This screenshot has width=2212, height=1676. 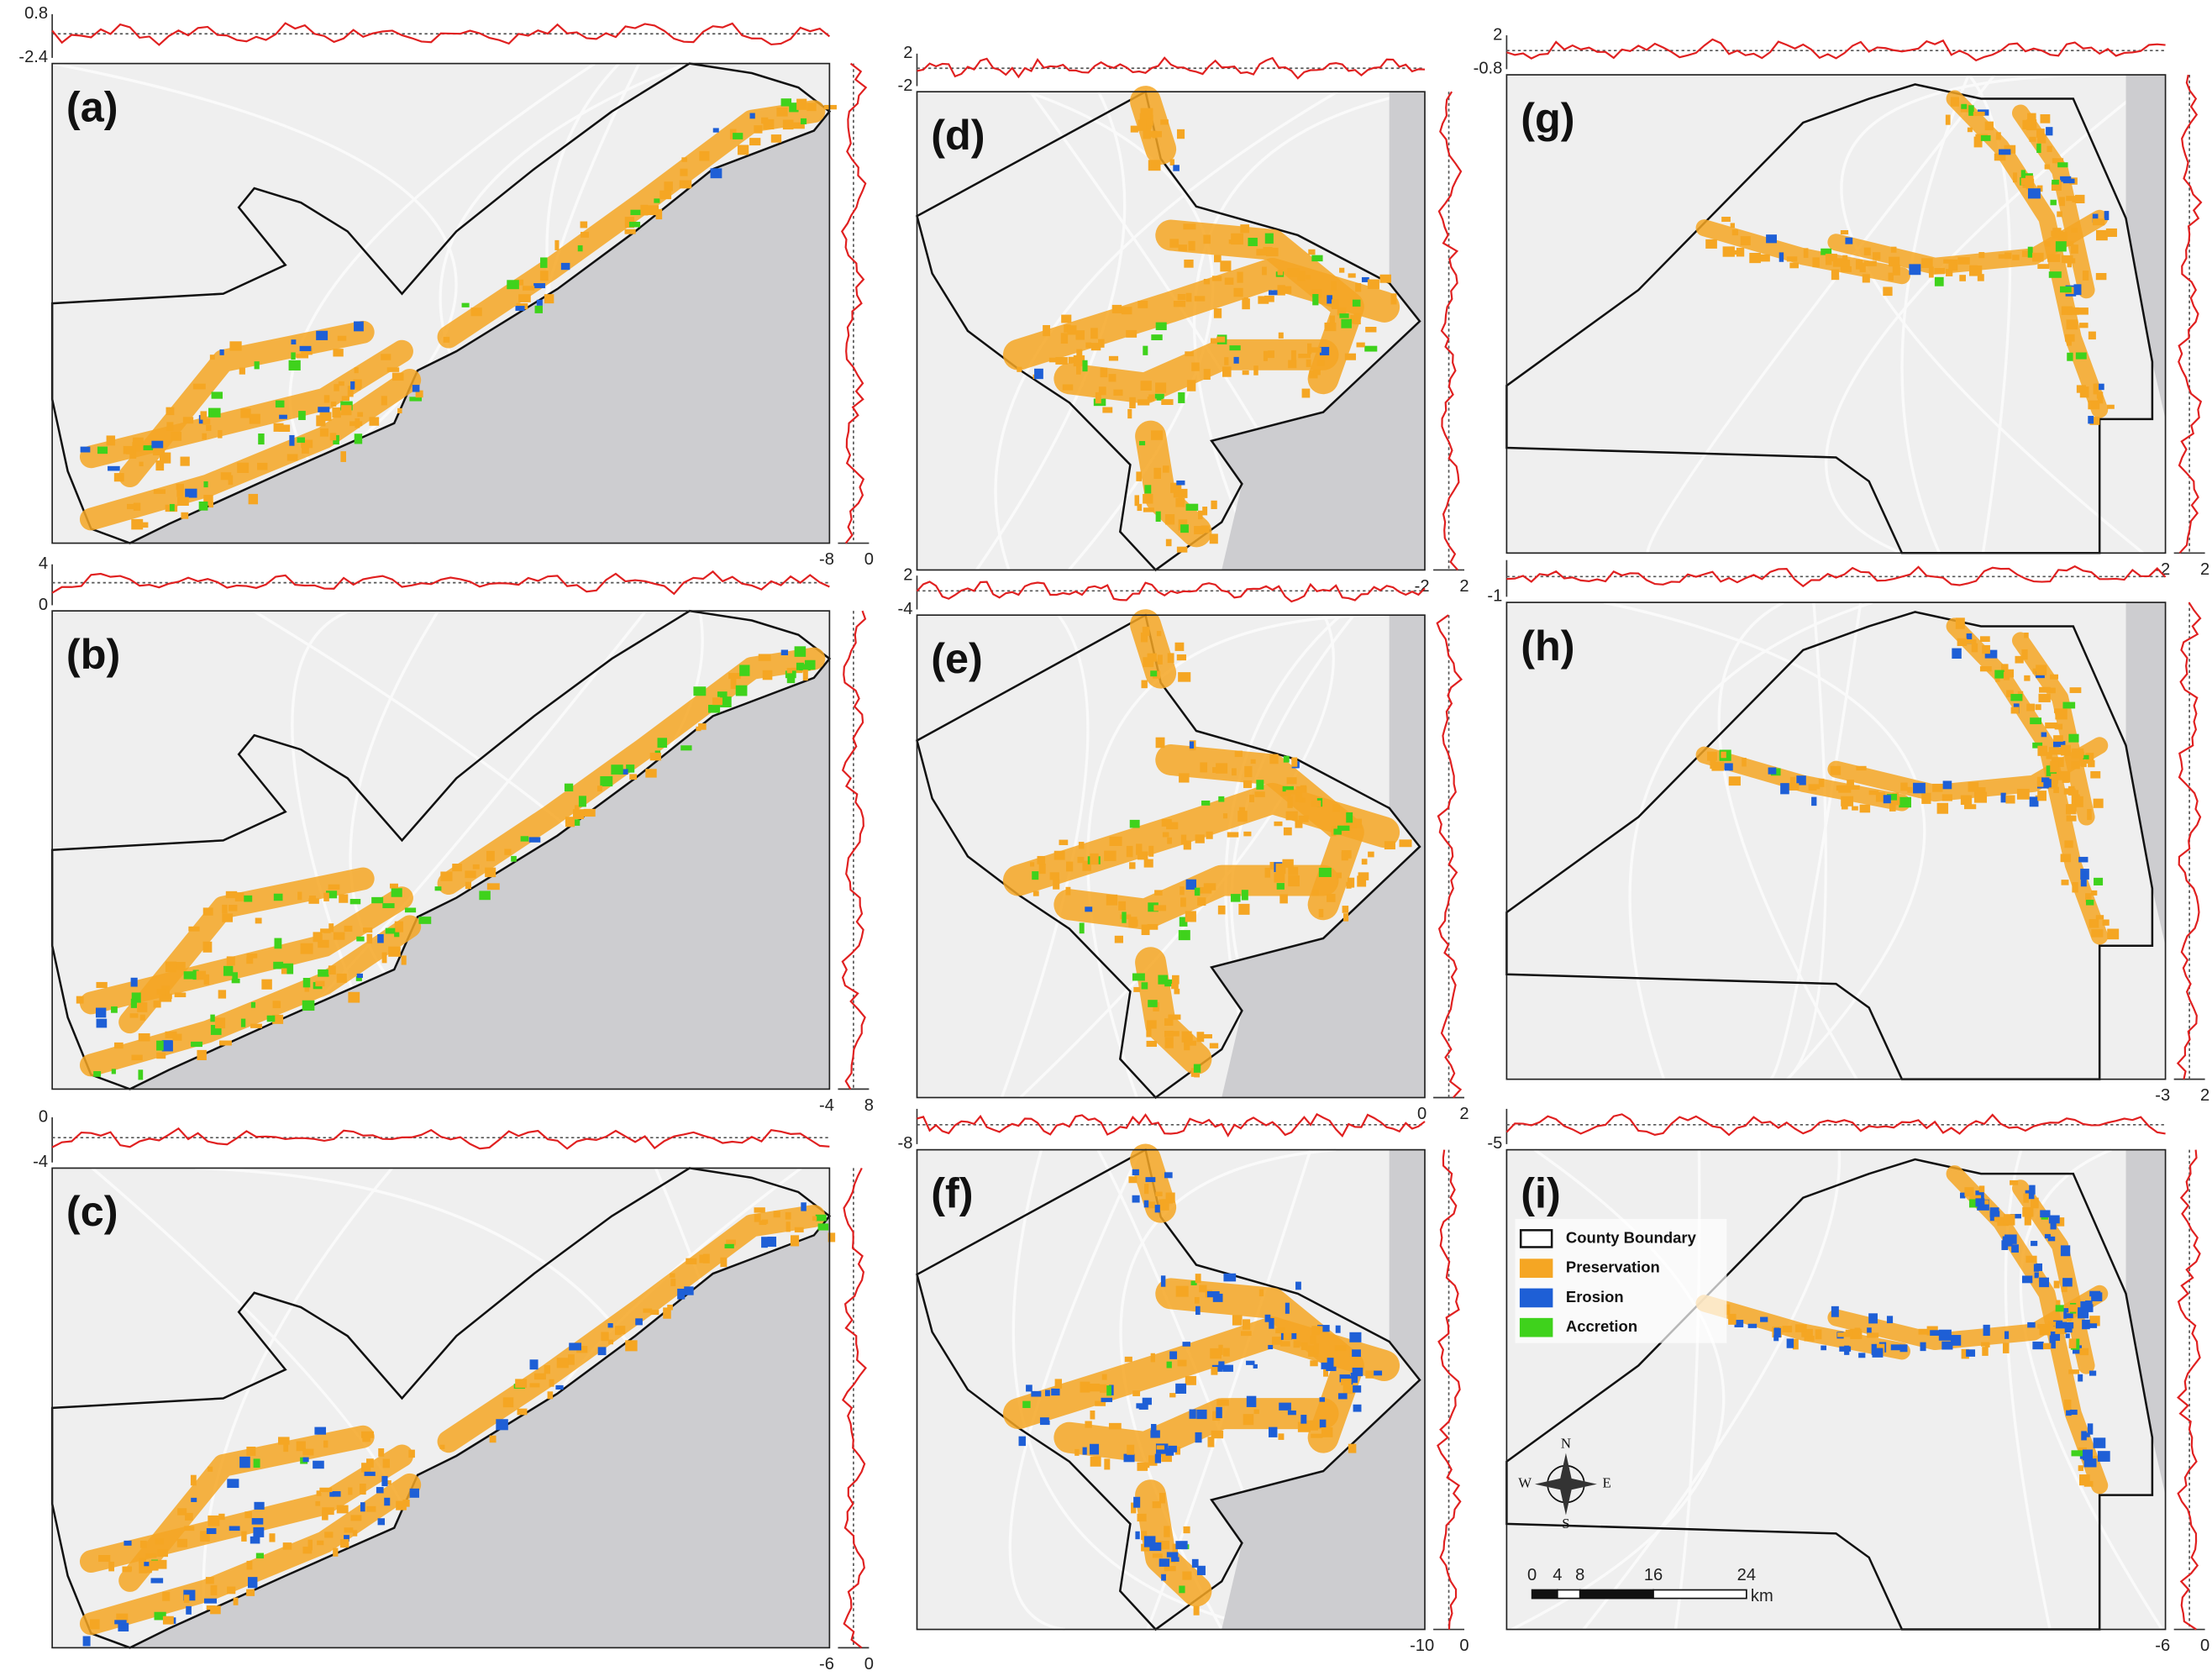 What do you see at coordinates (1171, 68) in the screenshot?
I see `top-profile` at bounding box center [1171, 68].